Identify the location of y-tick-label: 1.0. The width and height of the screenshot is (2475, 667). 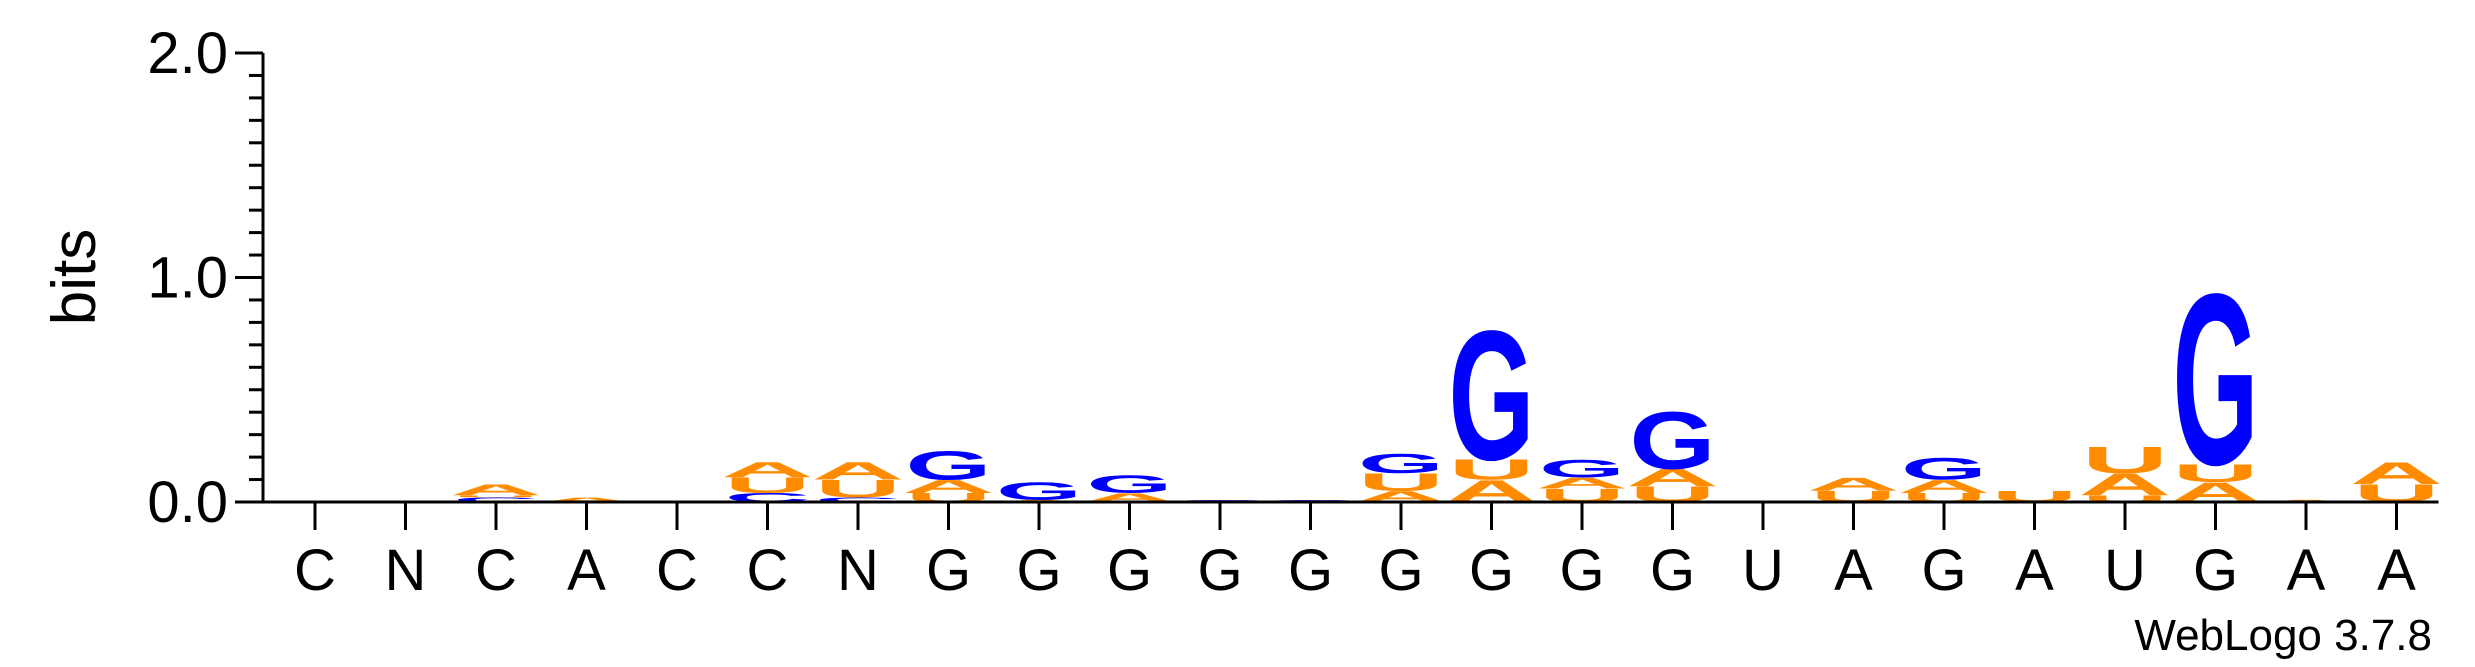
(187, 278).